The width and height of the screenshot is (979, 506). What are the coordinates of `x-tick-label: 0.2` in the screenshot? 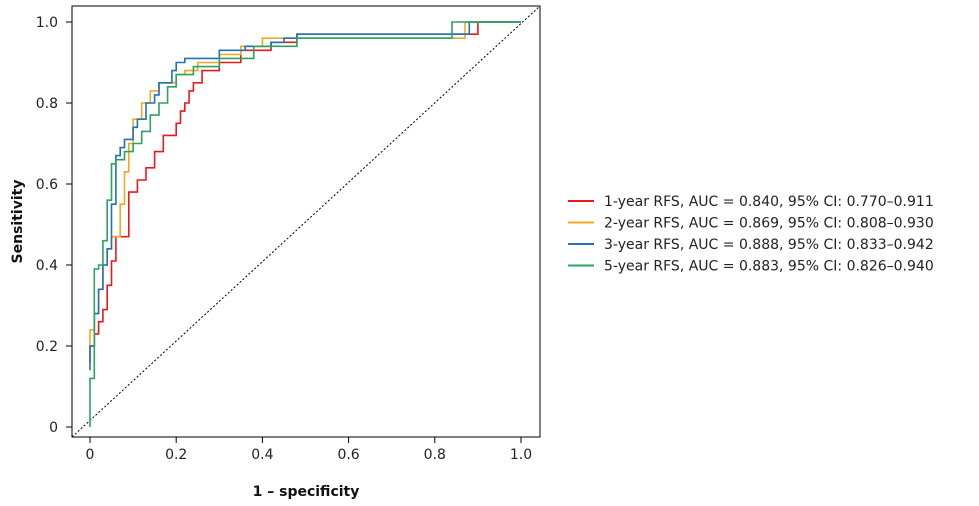 It's located at (176, 455).